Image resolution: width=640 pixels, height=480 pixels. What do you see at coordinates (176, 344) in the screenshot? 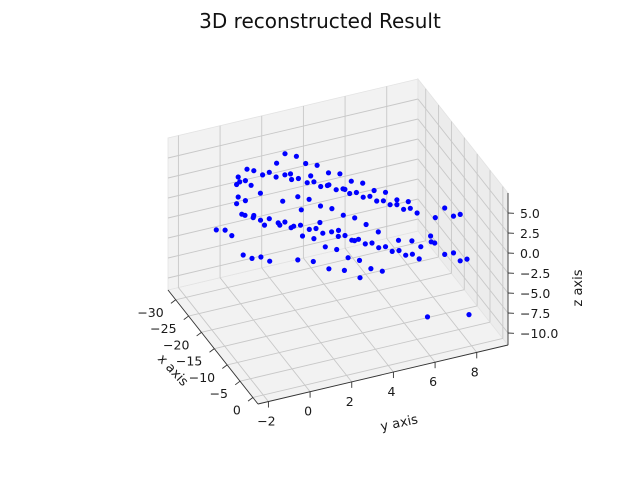
I see `x-tick-label: −20` at bounding box center [176, 344].